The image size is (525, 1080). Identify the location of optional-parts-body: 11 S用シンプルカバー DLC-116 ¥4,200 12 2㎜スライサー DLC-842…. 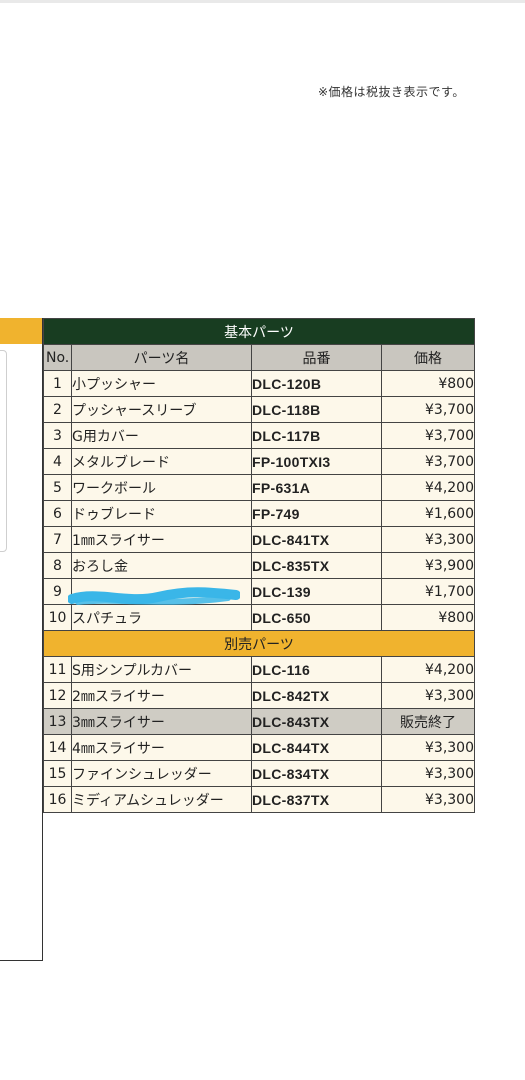
(259, 734).